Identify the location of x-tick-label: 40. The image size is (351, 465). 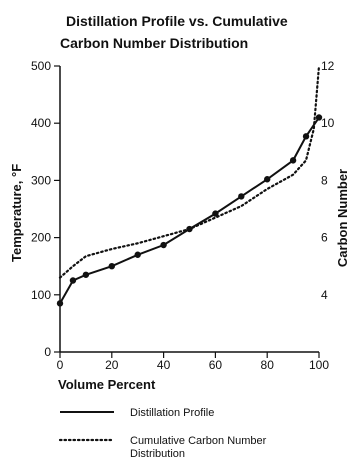
(164, 365).